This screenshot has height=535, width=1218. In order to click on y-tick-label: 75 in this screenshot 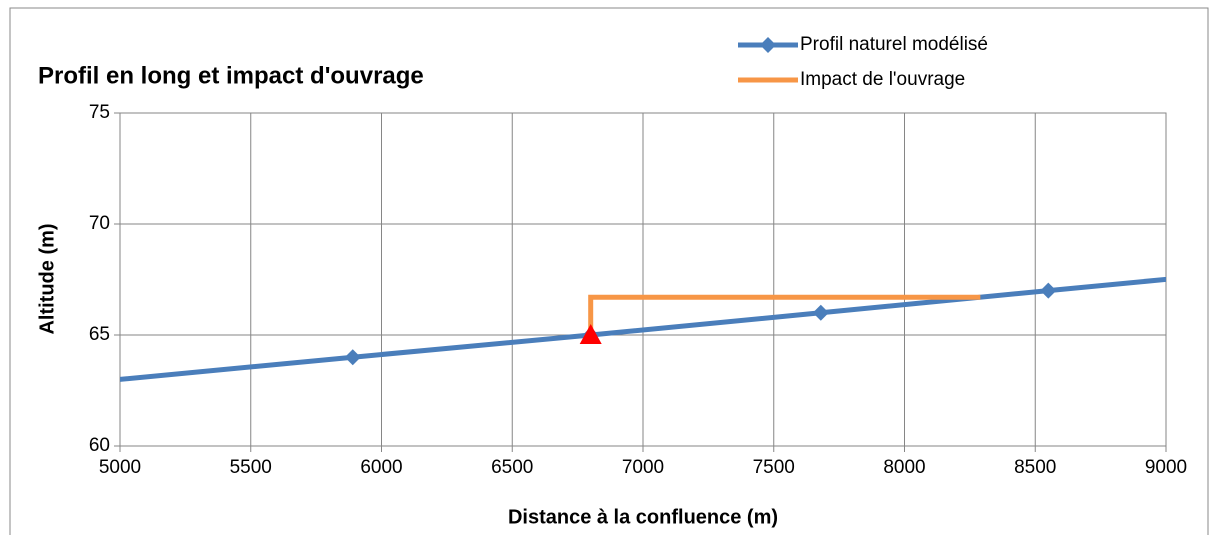, I will do `click(99, 112)`.